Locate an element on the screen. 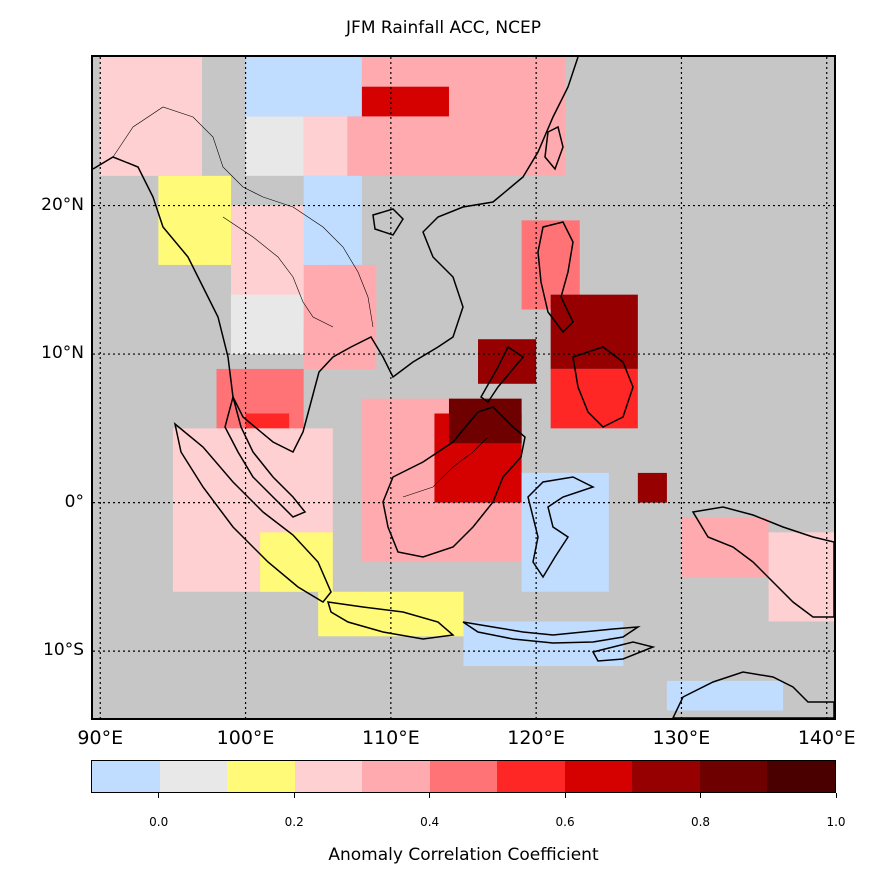  colorbar-tick-label: 0.2 is located at coordinates (294, 822).